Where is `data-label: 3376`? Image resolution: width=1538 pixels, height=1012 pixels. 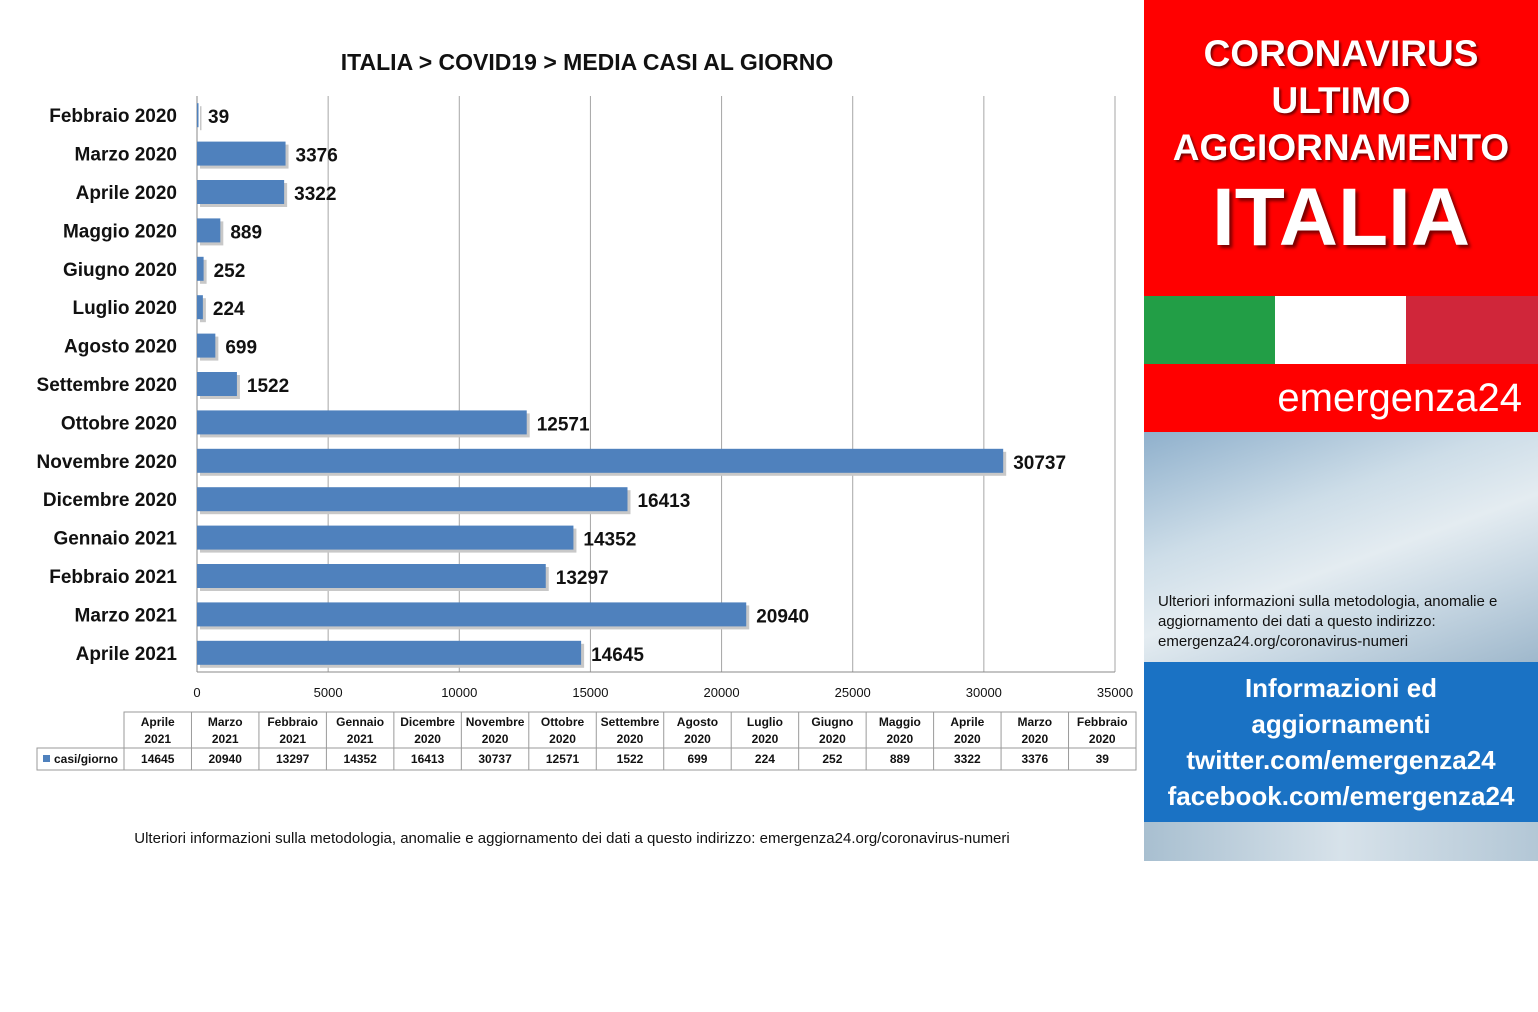 data-label: 3376 is located at coordinates (317, 156).